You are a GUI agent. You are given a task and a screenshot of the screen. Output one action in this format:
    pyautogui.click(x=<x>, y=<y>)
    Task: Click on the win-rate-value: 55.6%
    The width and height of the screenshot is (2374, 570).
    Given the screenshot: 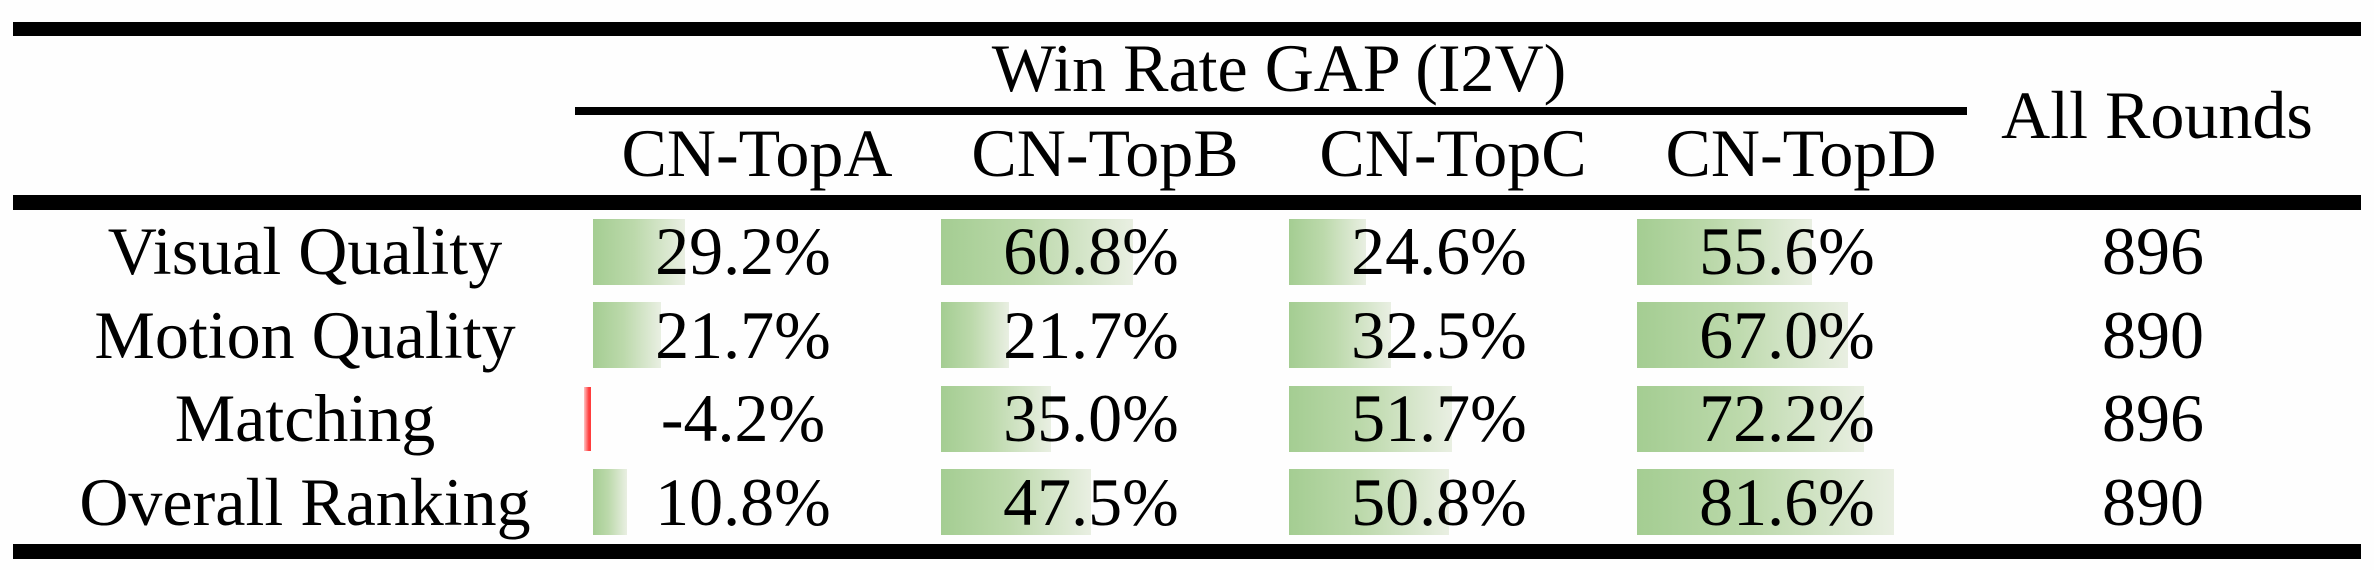 What is the action you would take?
    pyautogui.click(x=1787, y=251)
    